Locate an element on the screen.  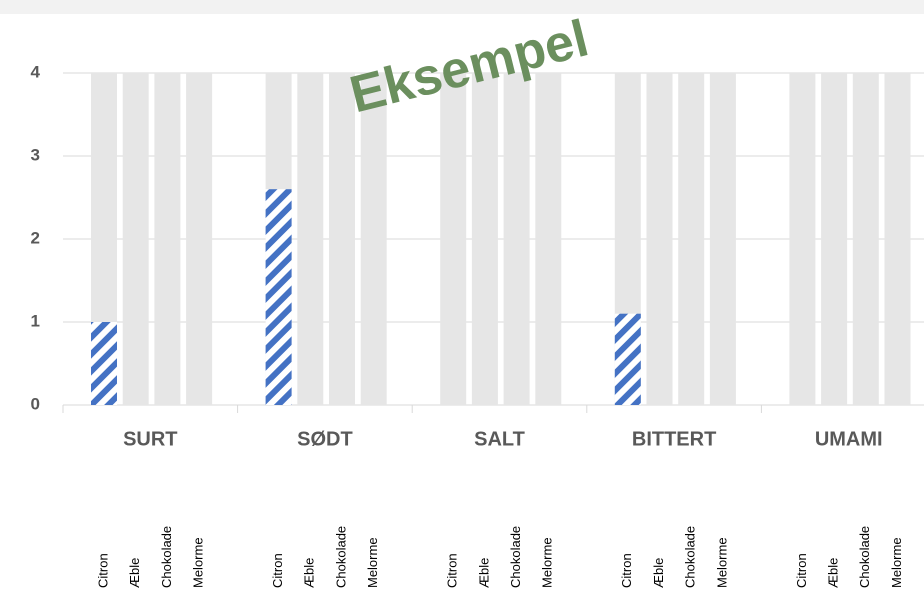
y-tick-label: 0 is located at coordinates (35, 403).